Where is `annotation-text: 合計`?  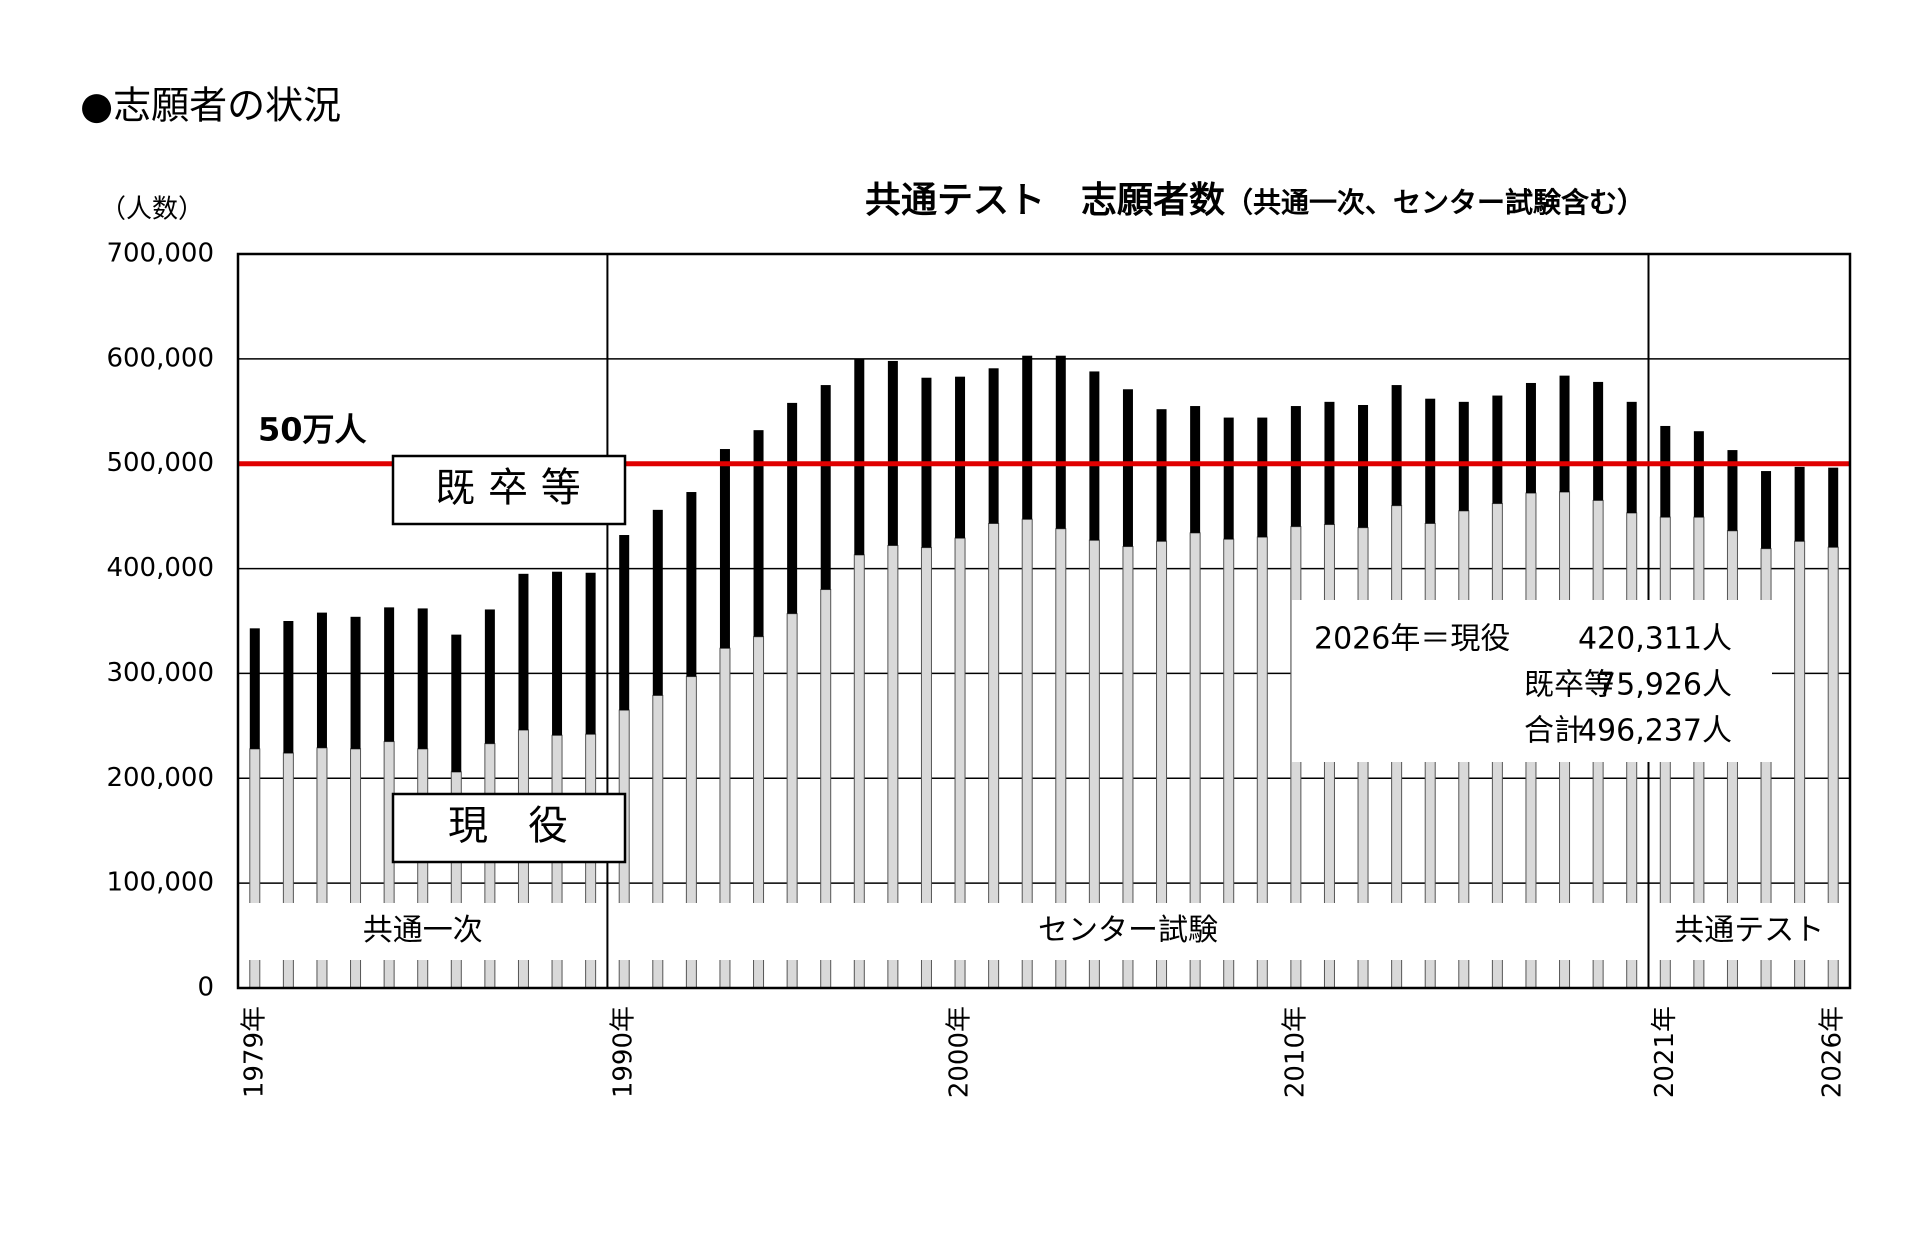
annotation-text: 合計 is located at coordinates (1554, 731).